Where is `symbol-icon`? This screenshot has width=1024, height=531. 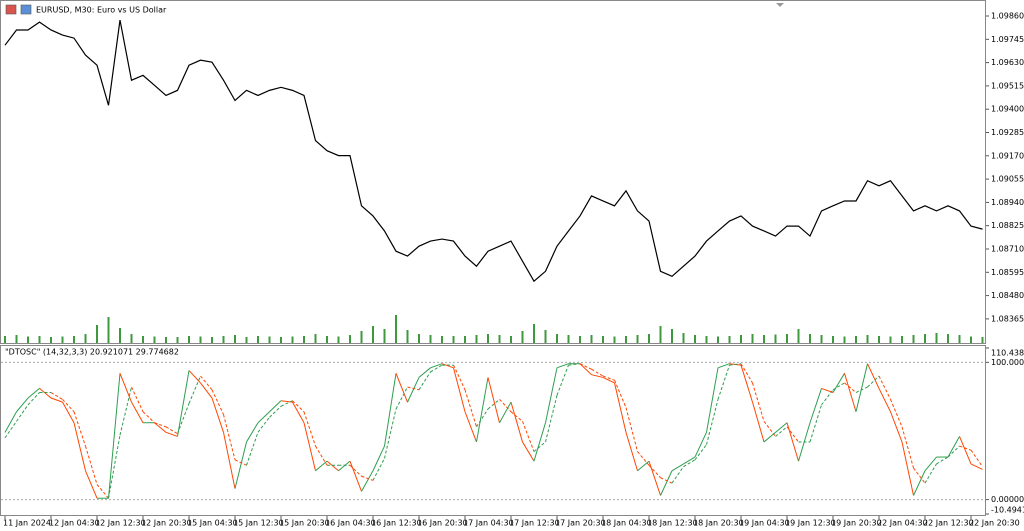 symbol-icon is located at coordinates (11, 9).